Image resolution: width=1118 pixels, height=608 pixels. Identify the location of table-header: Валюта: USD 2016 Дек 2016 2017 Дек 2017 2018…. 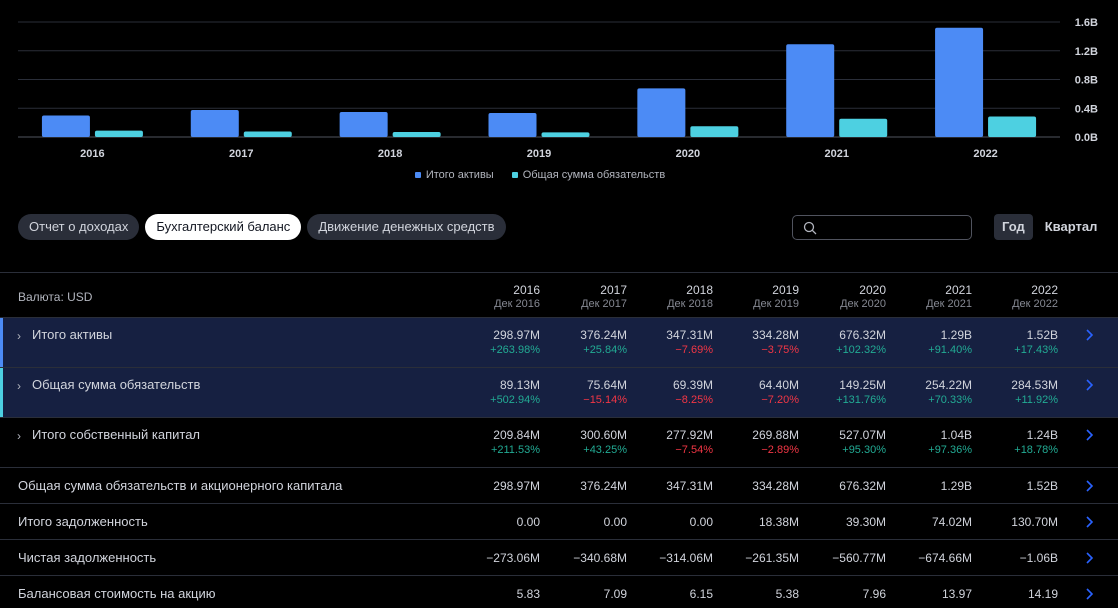
(559, 295).